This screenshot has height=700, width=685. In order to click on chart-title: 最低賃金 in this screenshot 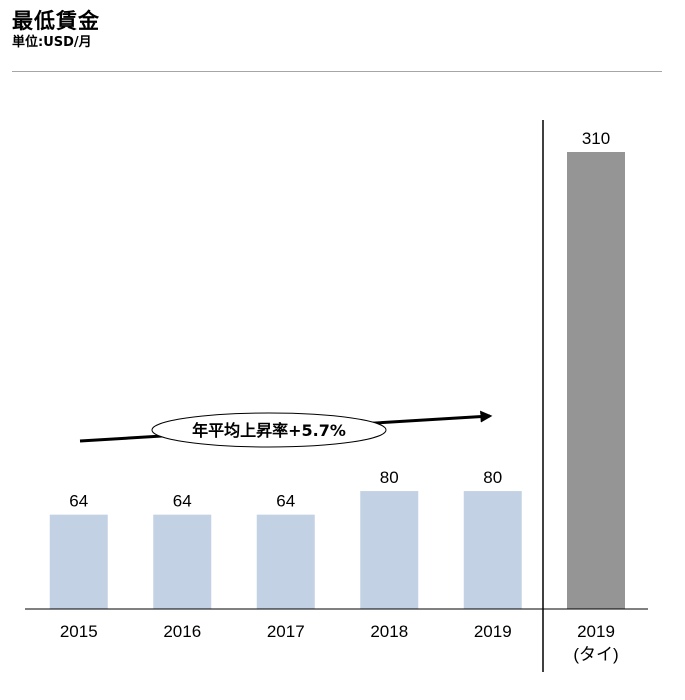, I will do `click(56, 21)`.